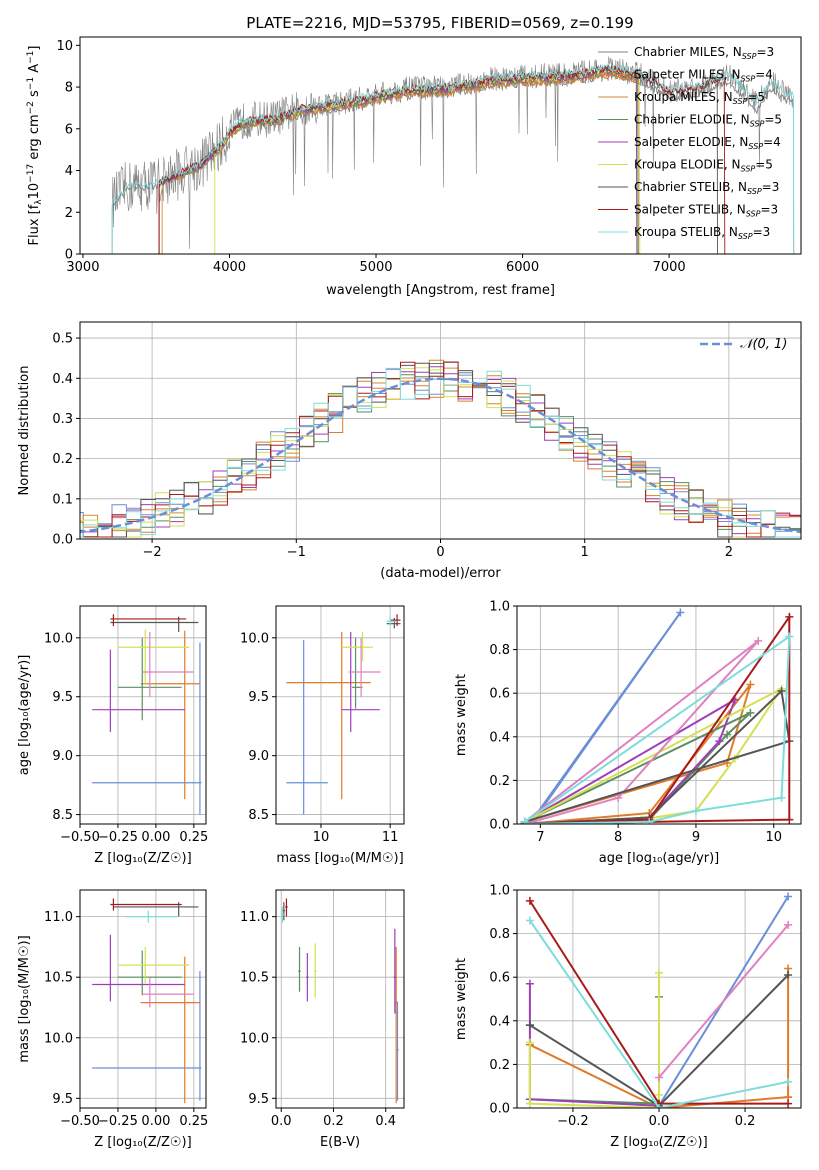 This screenshot has width=819, height=1170. What do you see at coordinates (499, 607) in the screenshot?
I see `y-tick-label: 1.0` at bounding box center [499, 607].